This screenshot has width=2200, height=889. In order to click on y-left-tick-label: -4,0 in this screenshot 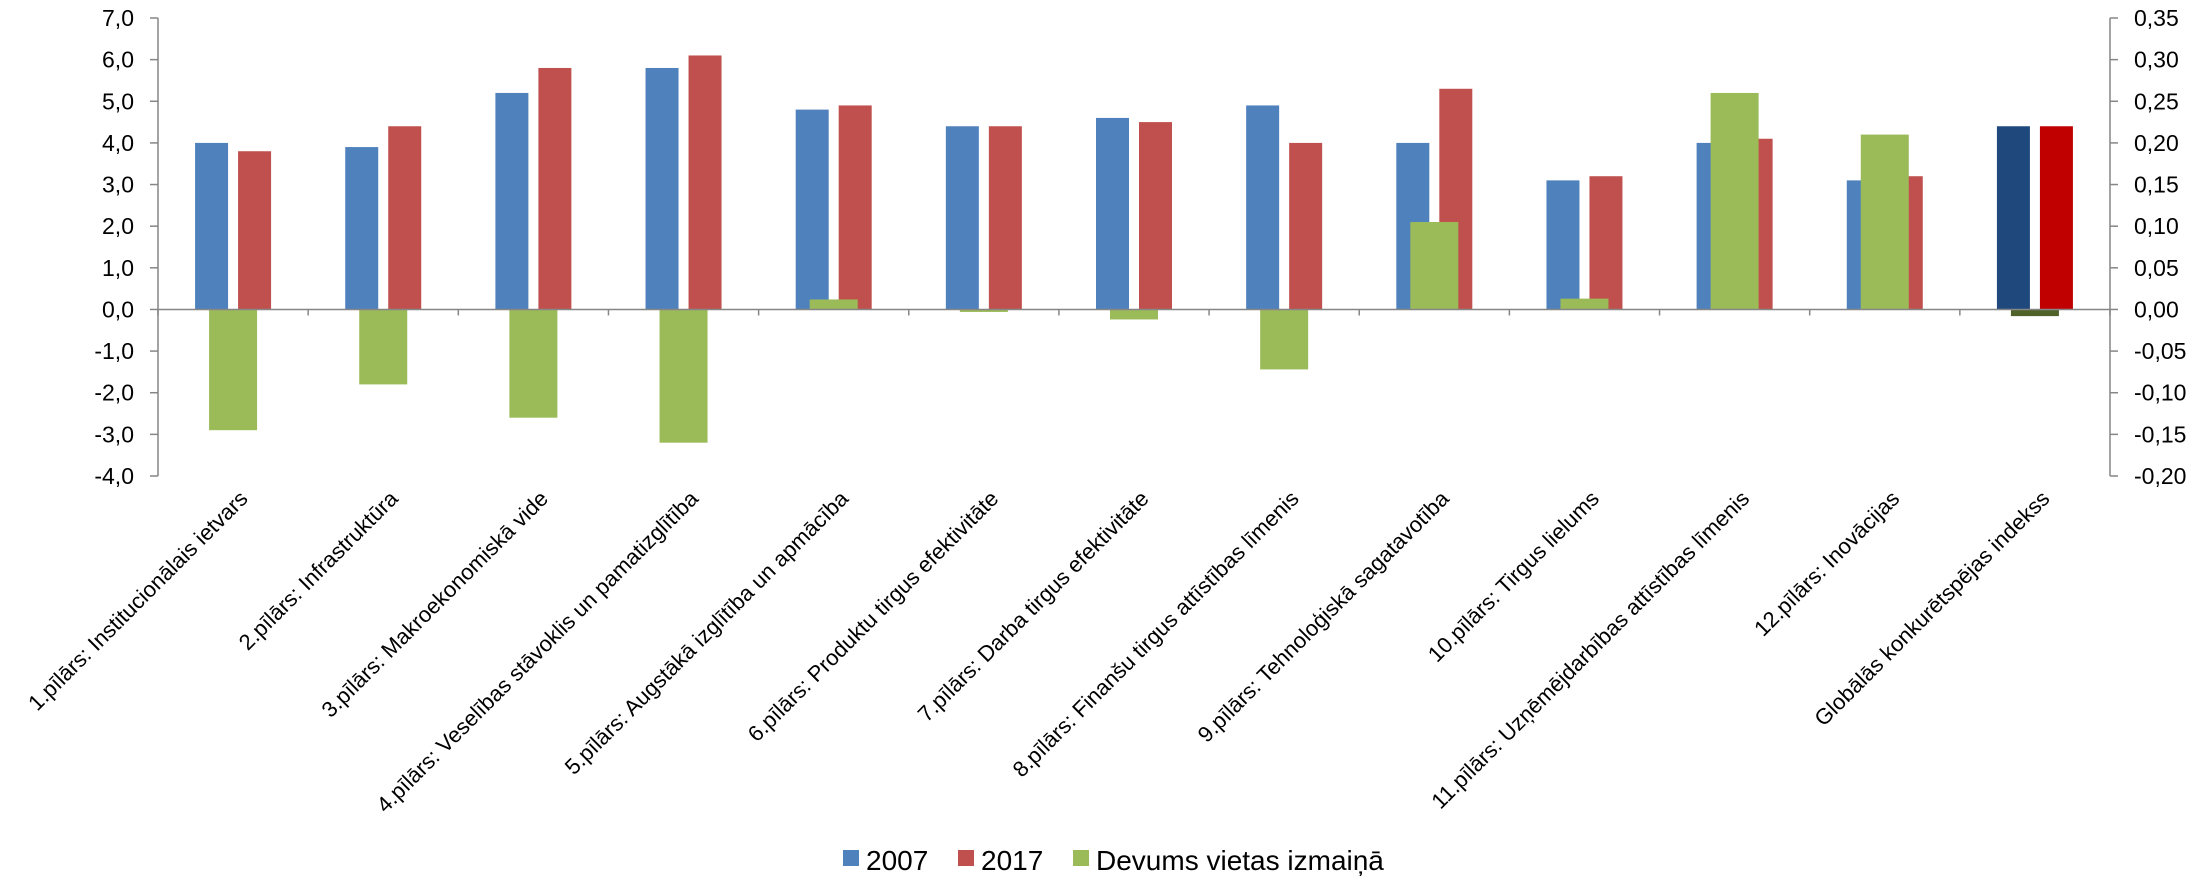, I will do `click(114, 476)`.